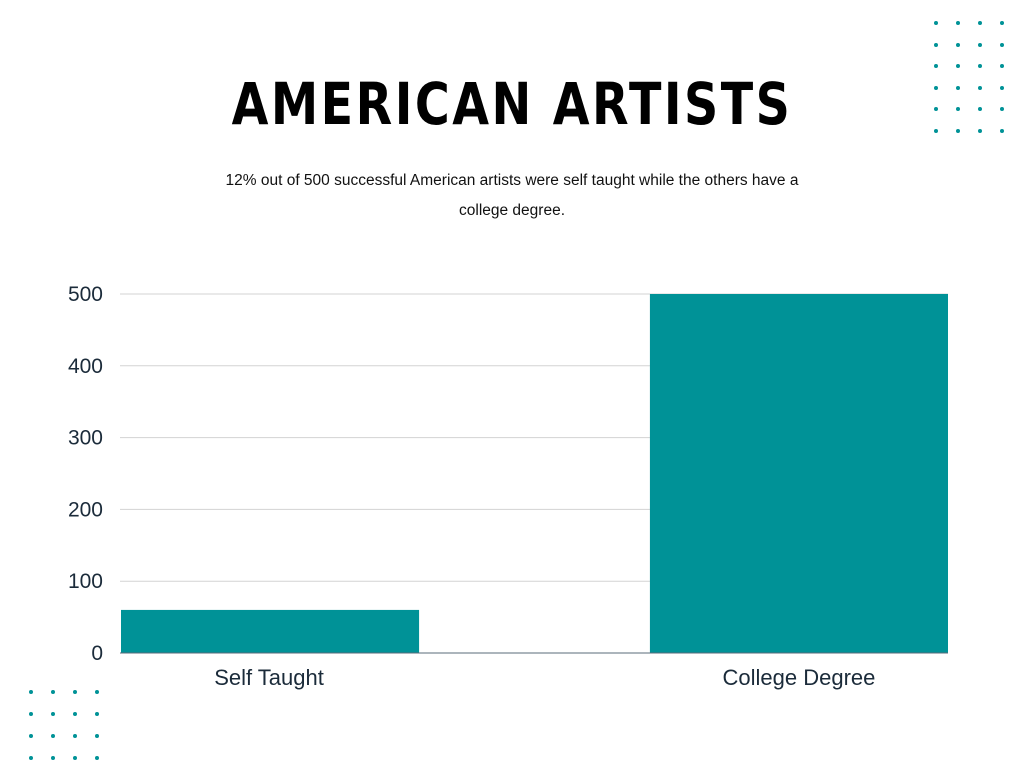  I want to click on x-category-label: College Degree, so click(799, 677).